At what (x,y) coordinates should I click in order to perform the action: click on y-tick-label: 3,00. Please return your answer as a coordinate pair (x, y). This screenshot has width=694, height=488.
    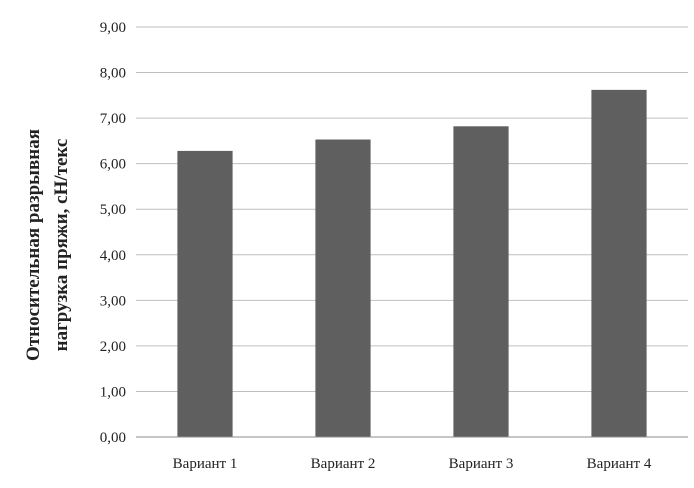
    Looking at the image, I should click on (113, 301).